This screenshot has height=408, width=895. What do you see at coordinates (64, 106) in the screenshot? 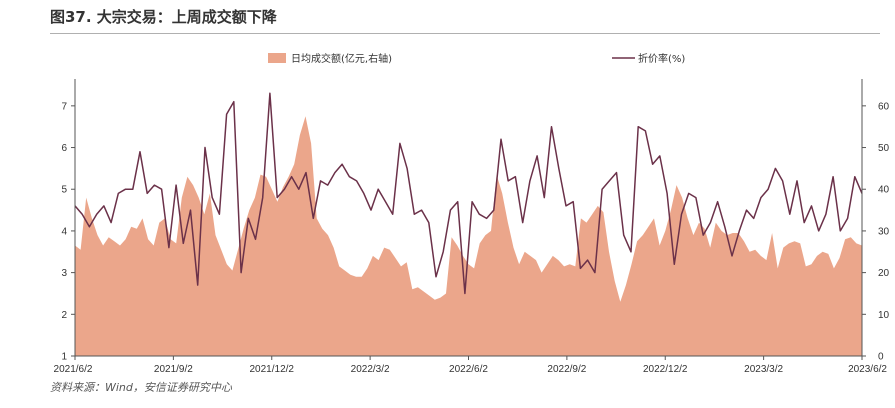
I see `left-tick-label: 7` at bounding box center [64, 106].